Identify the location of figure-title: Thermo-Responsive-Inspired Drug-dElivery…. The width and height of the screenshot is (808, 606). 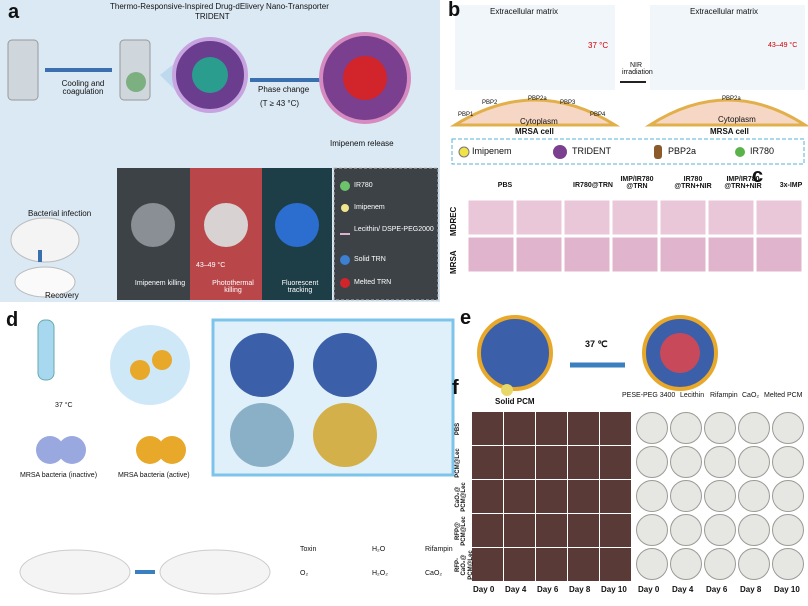
(219, 6).